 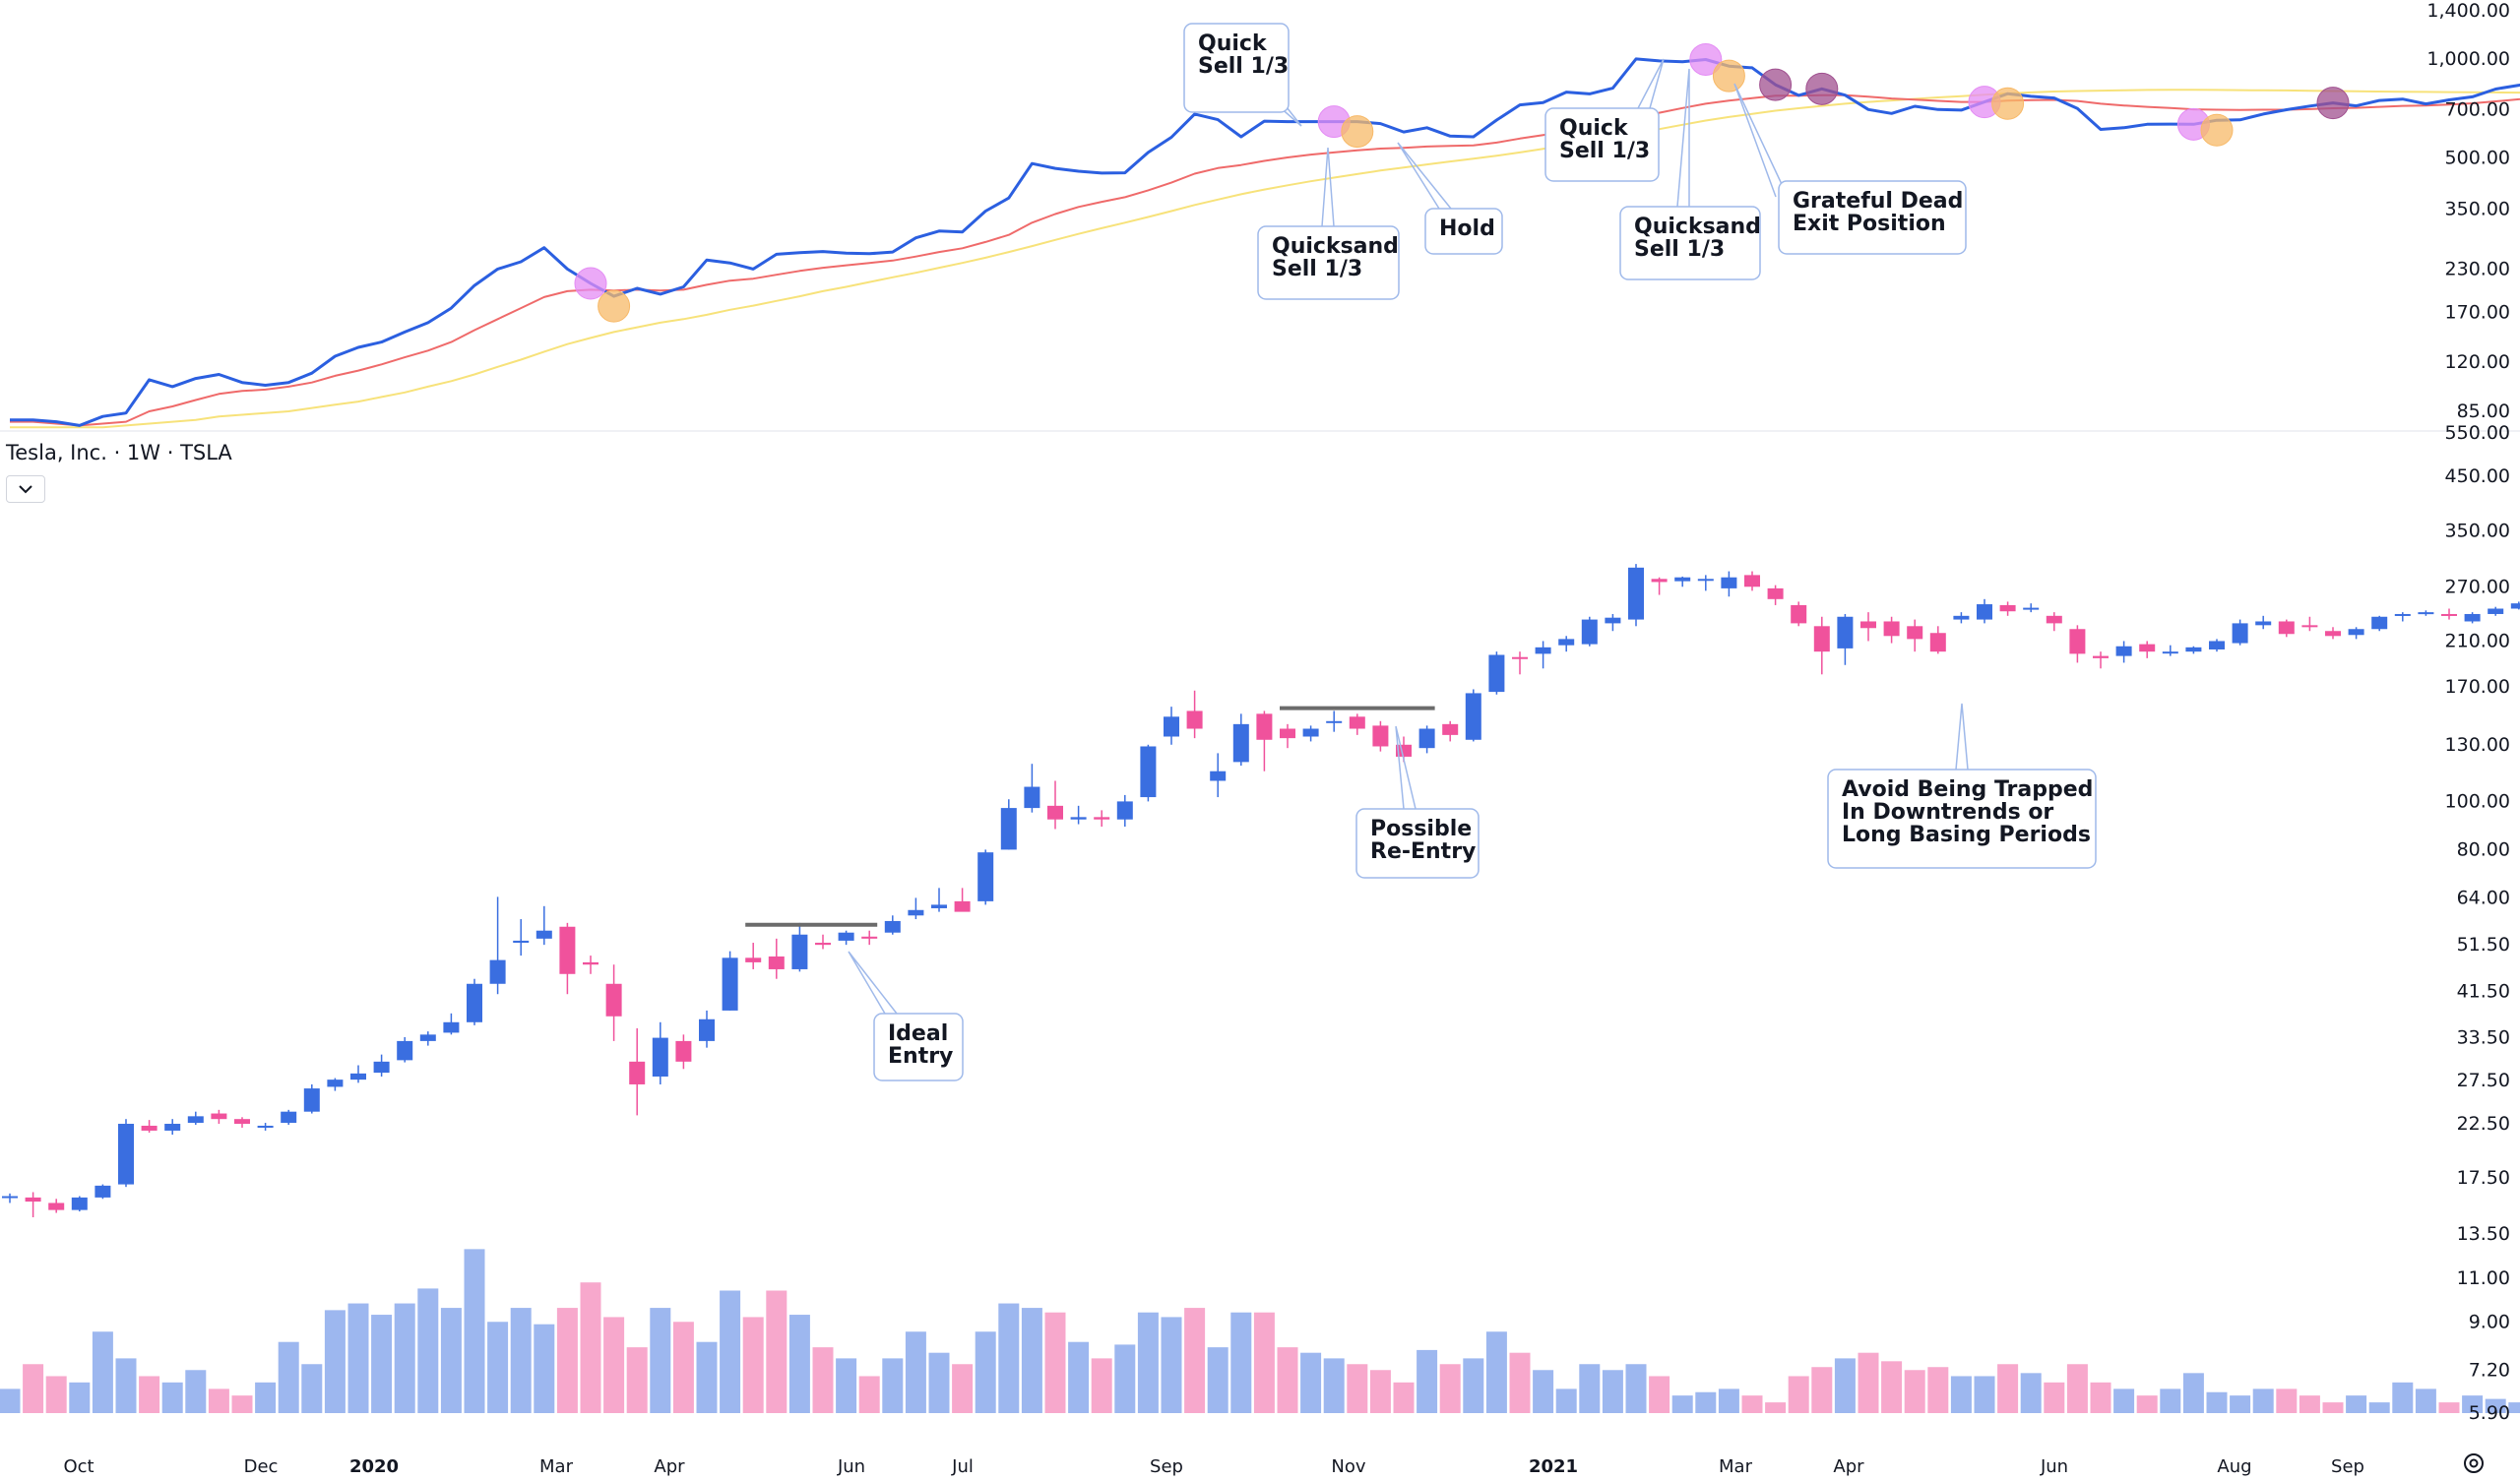 I want to click on top-axis-tick-label: 1,400.00, so click(x=2468, y=11).